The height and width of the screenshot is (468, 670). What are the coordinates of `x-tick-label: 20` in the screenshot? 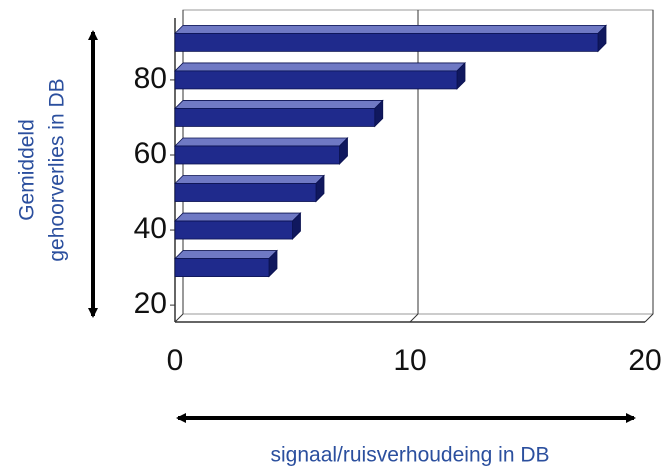 It's located at (644, 360).